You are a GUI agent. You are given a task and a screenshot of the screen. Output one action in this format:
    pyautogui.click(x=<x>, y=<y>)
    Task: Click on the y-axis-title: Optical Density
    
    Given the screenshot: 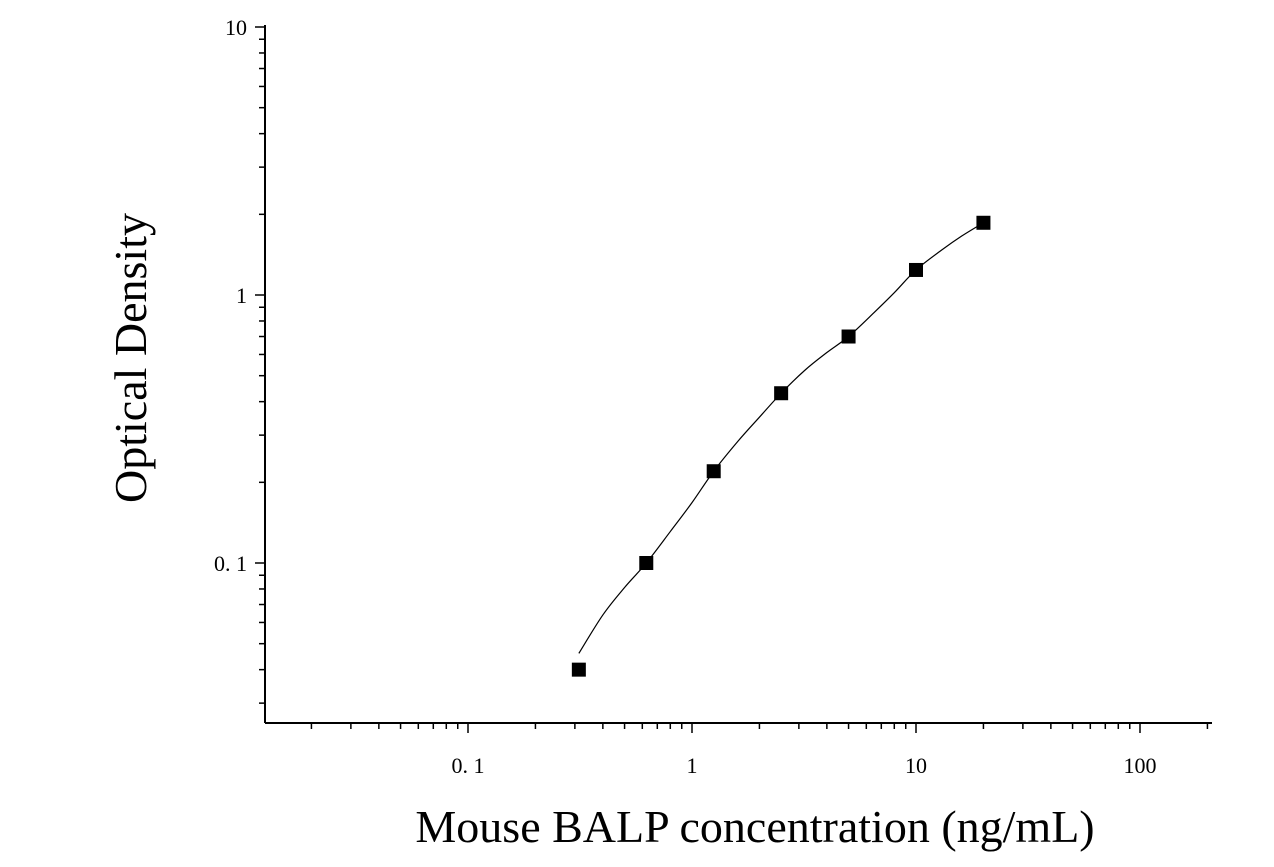 What is the action you would take?
    pyautogui.click(x=130, y=358)
    